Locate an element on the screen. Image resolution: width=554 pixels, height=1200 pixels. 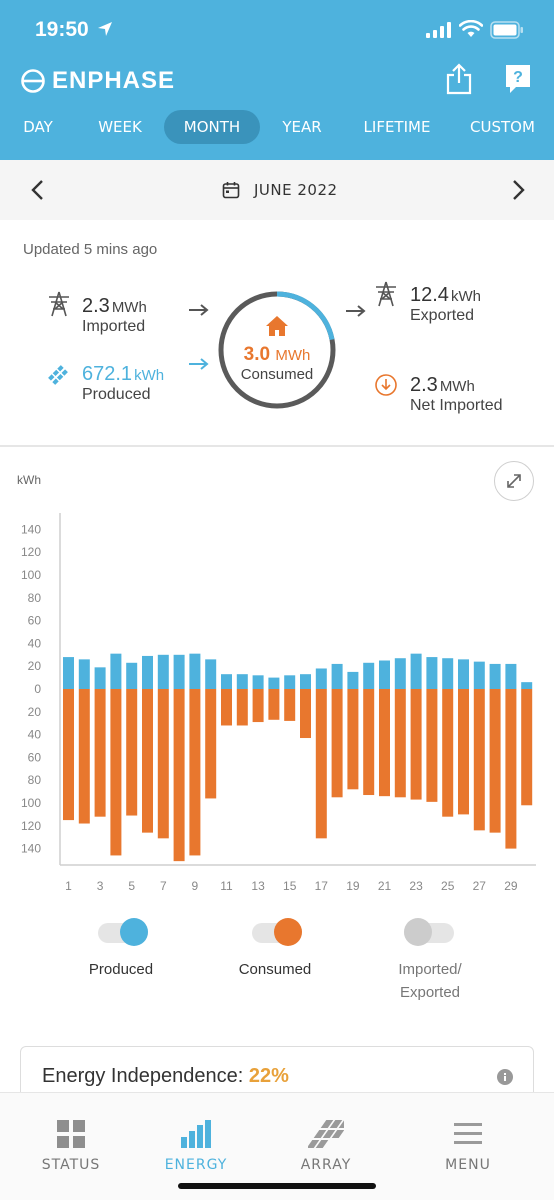
home-indicator is located at coordinates (277, 1186).